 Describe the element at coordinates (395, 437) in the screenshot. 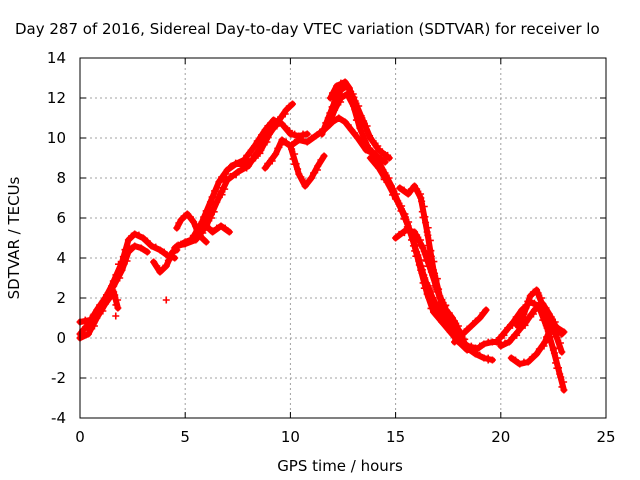

I see `x-tick-label: 15` at that location.